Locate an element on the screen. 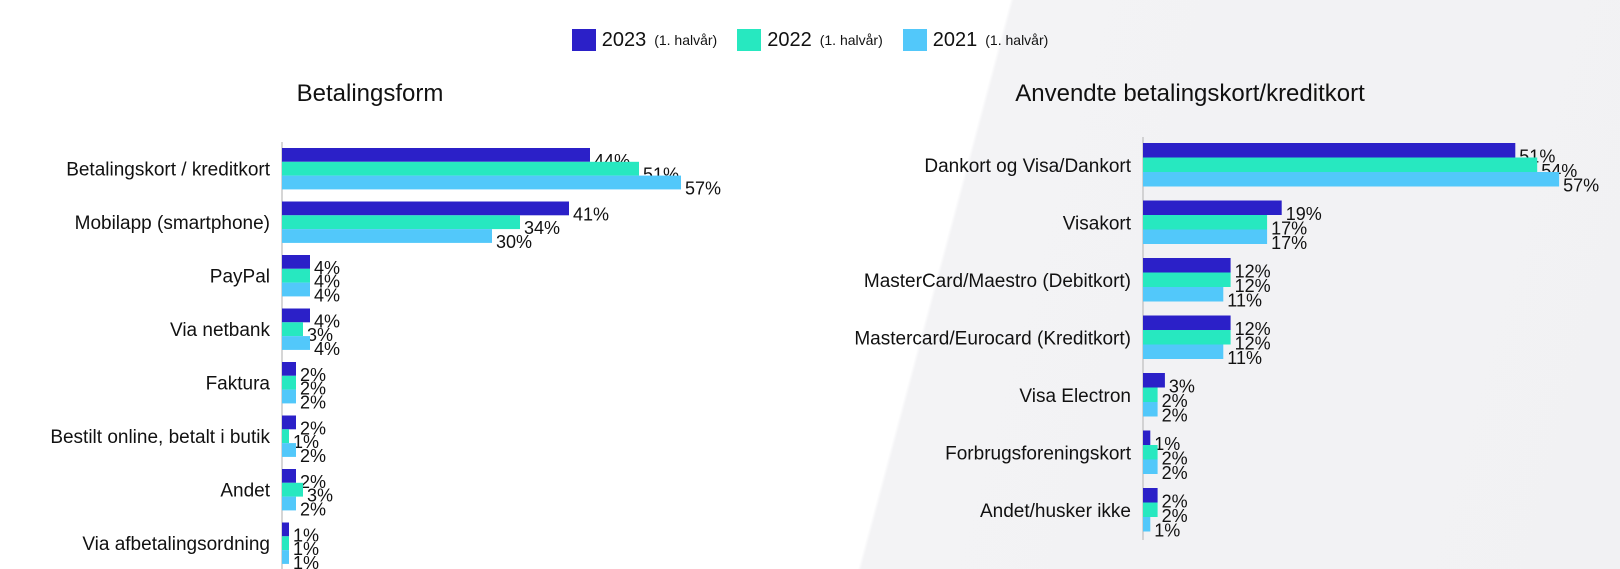 This screenshot has width=1620, height=569. category-label-andet: Andet is located at coordinates (245, 491).